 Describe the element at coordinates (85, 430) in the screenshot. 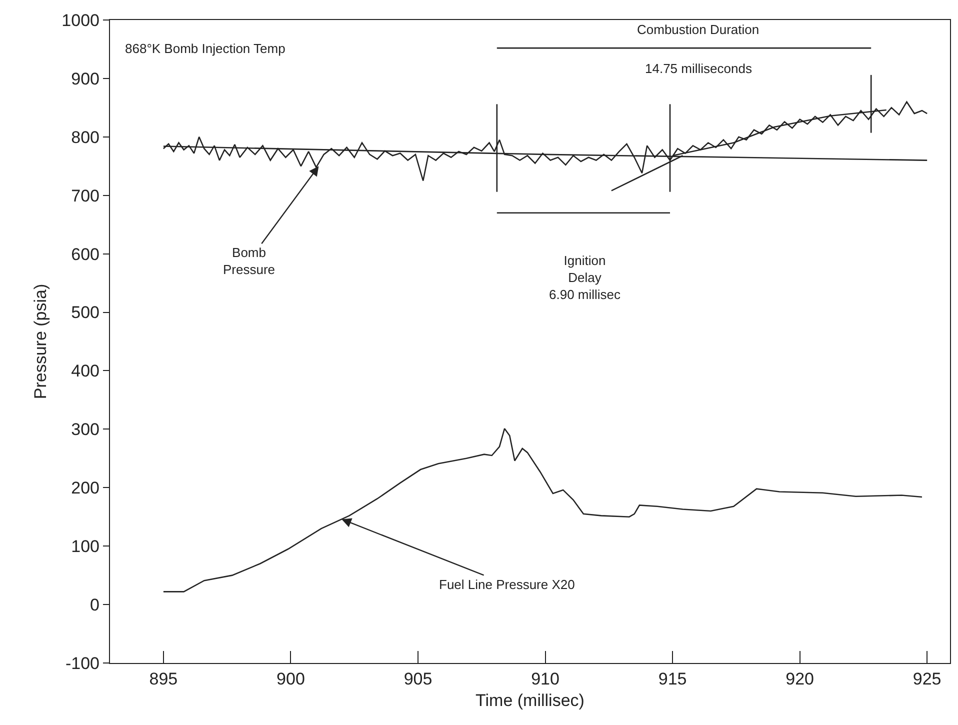

I see `y-tick-label: 300` at that location.